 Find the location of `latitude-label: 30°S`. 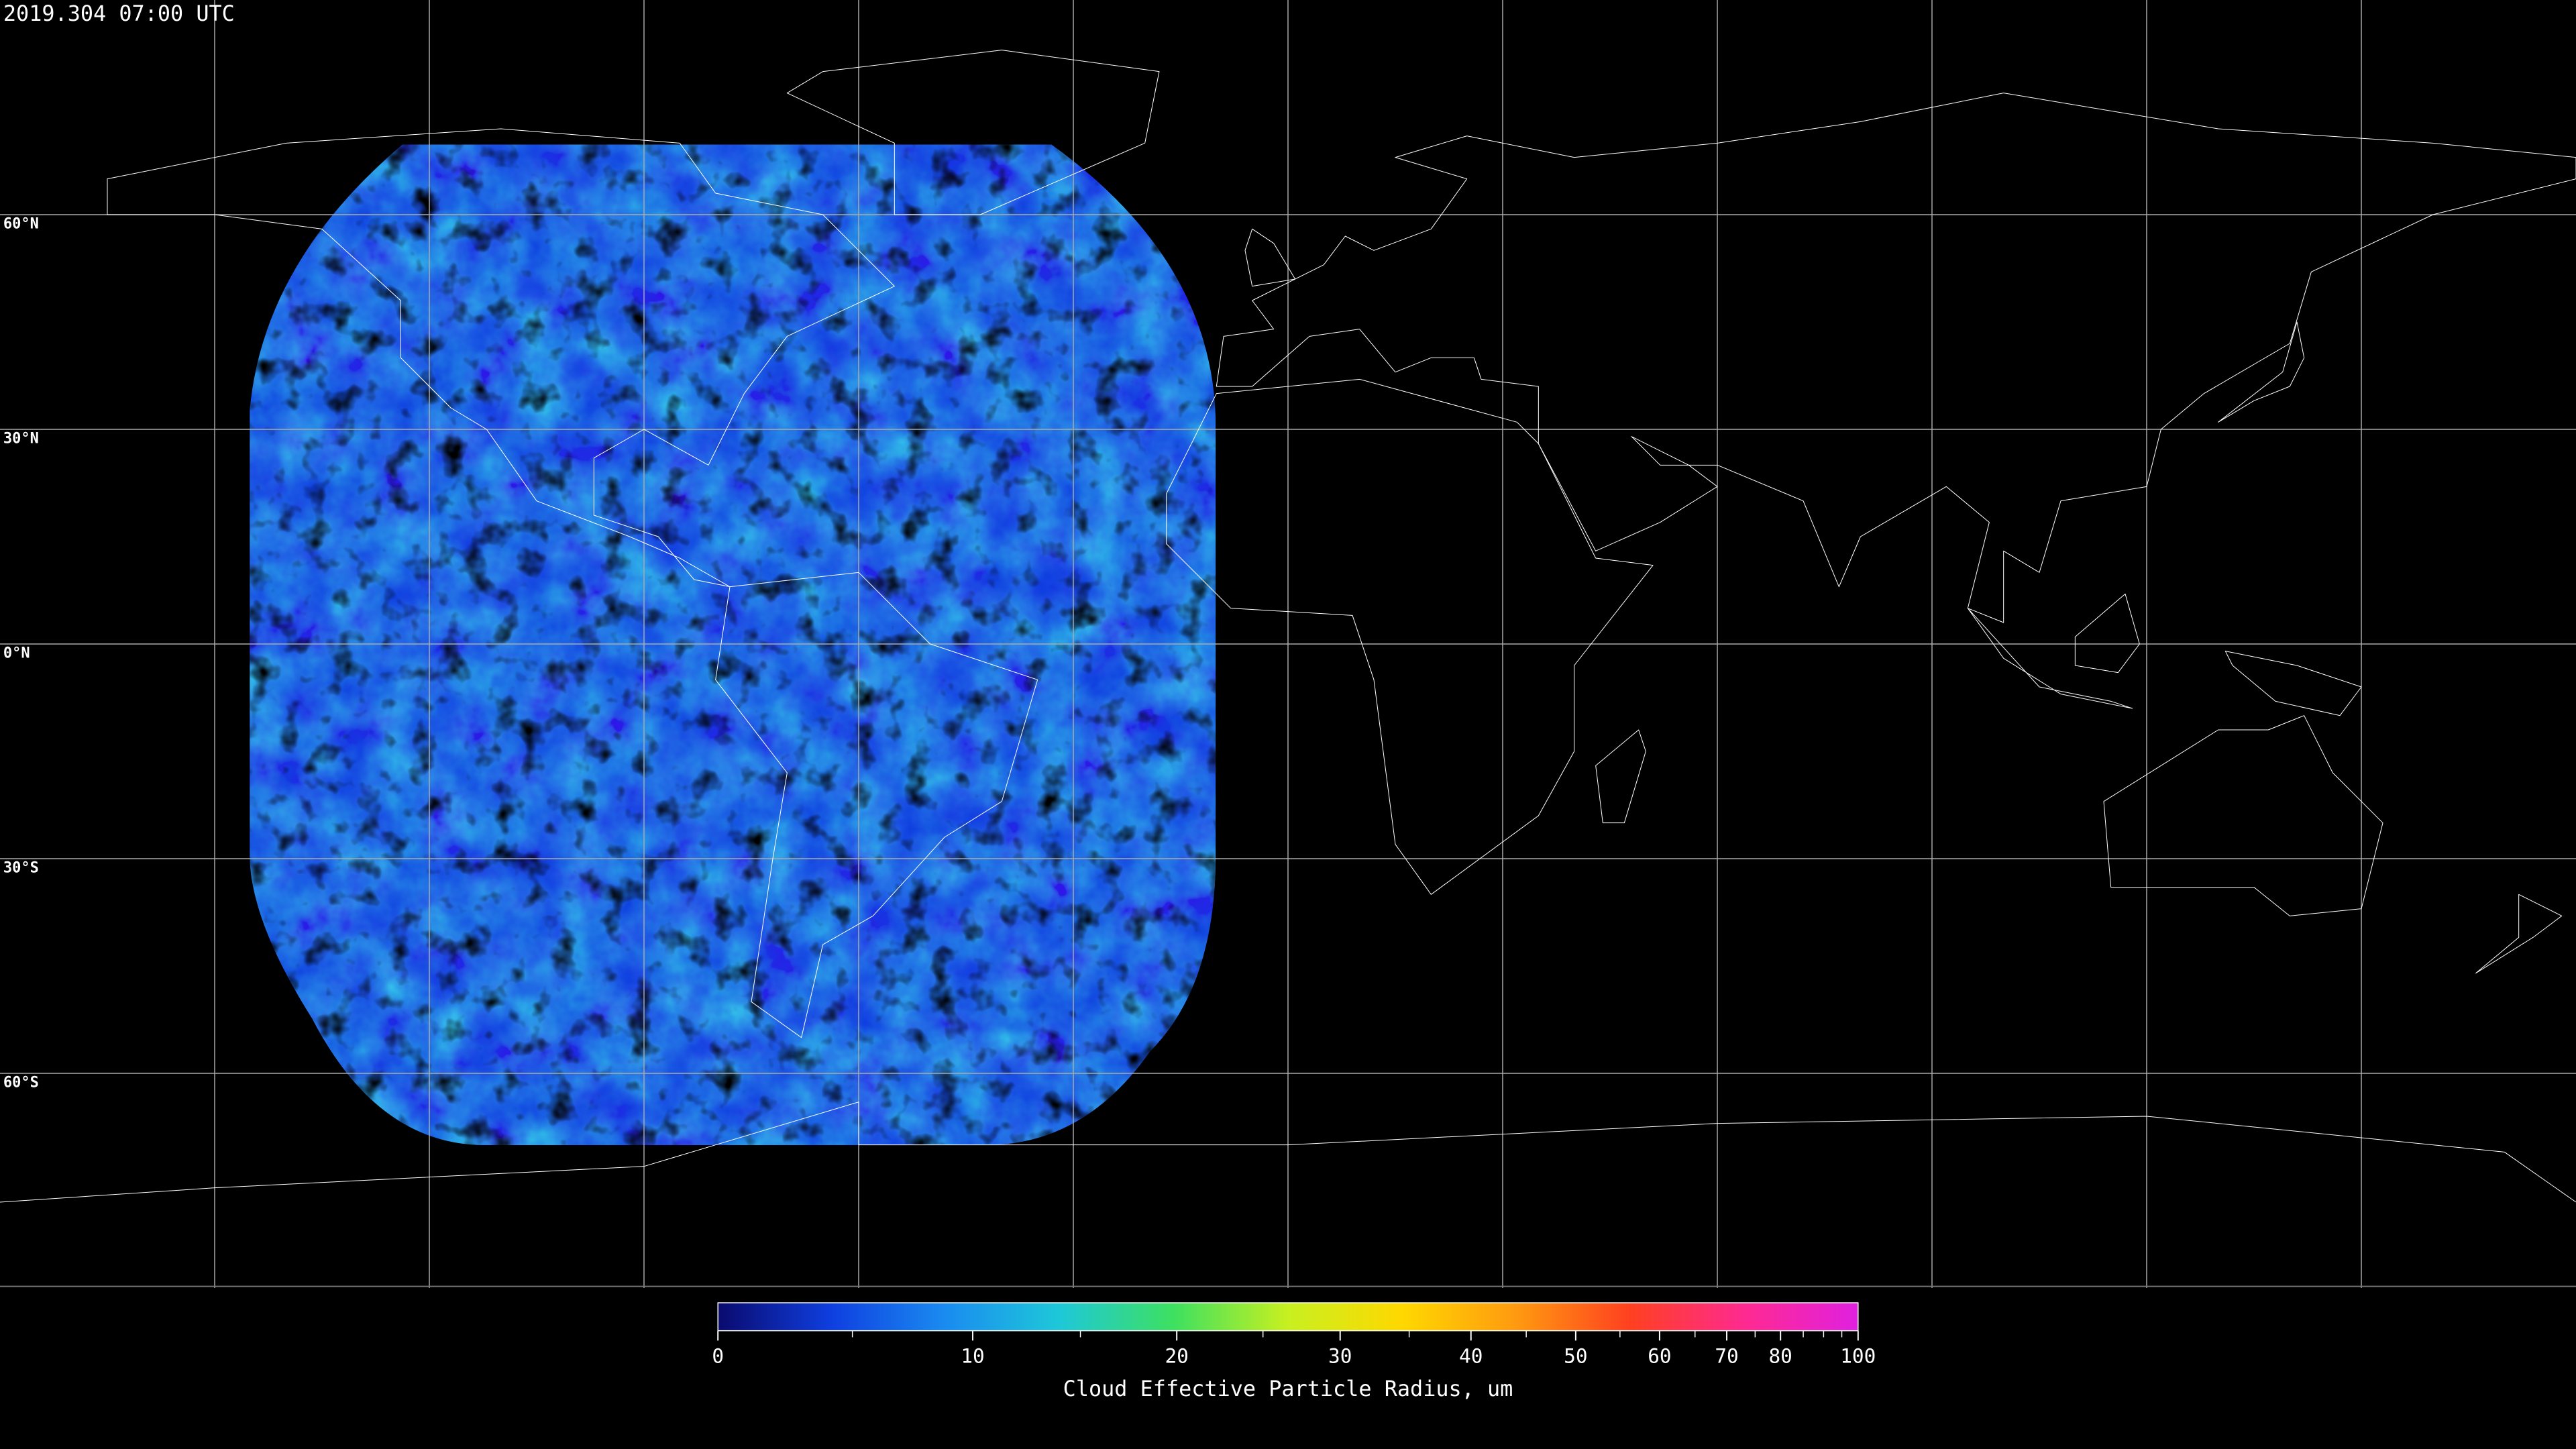

latitude-label: 30°S is located at coordinates (21, 868).